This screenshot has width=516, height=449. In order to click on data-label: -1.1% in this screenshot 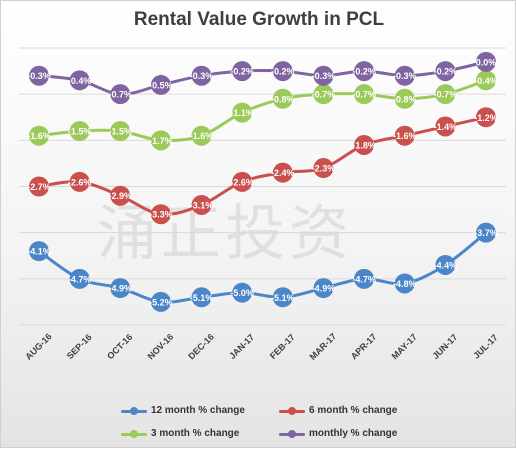, I will do `click(242, 113)`.